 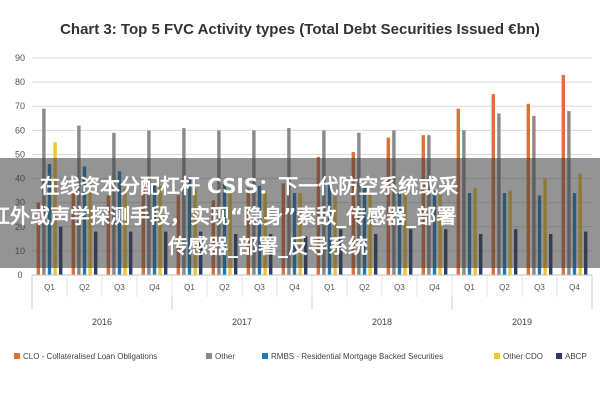 What do you see at coordinates (225, 356) in the screenshot?
I see `legend-label: Other` at bounding box center [225, 356].